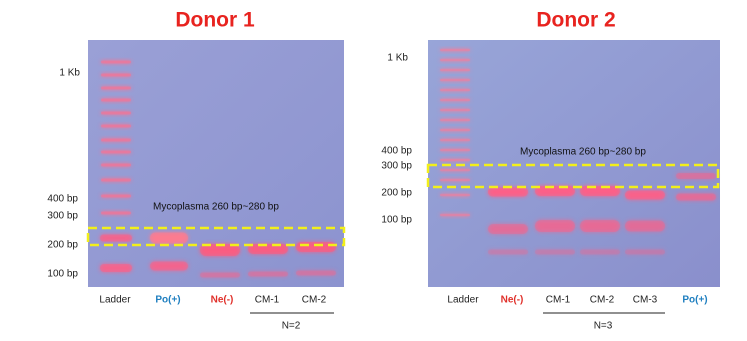  I want to click on lane-label: CM-3, so click(645, 300).